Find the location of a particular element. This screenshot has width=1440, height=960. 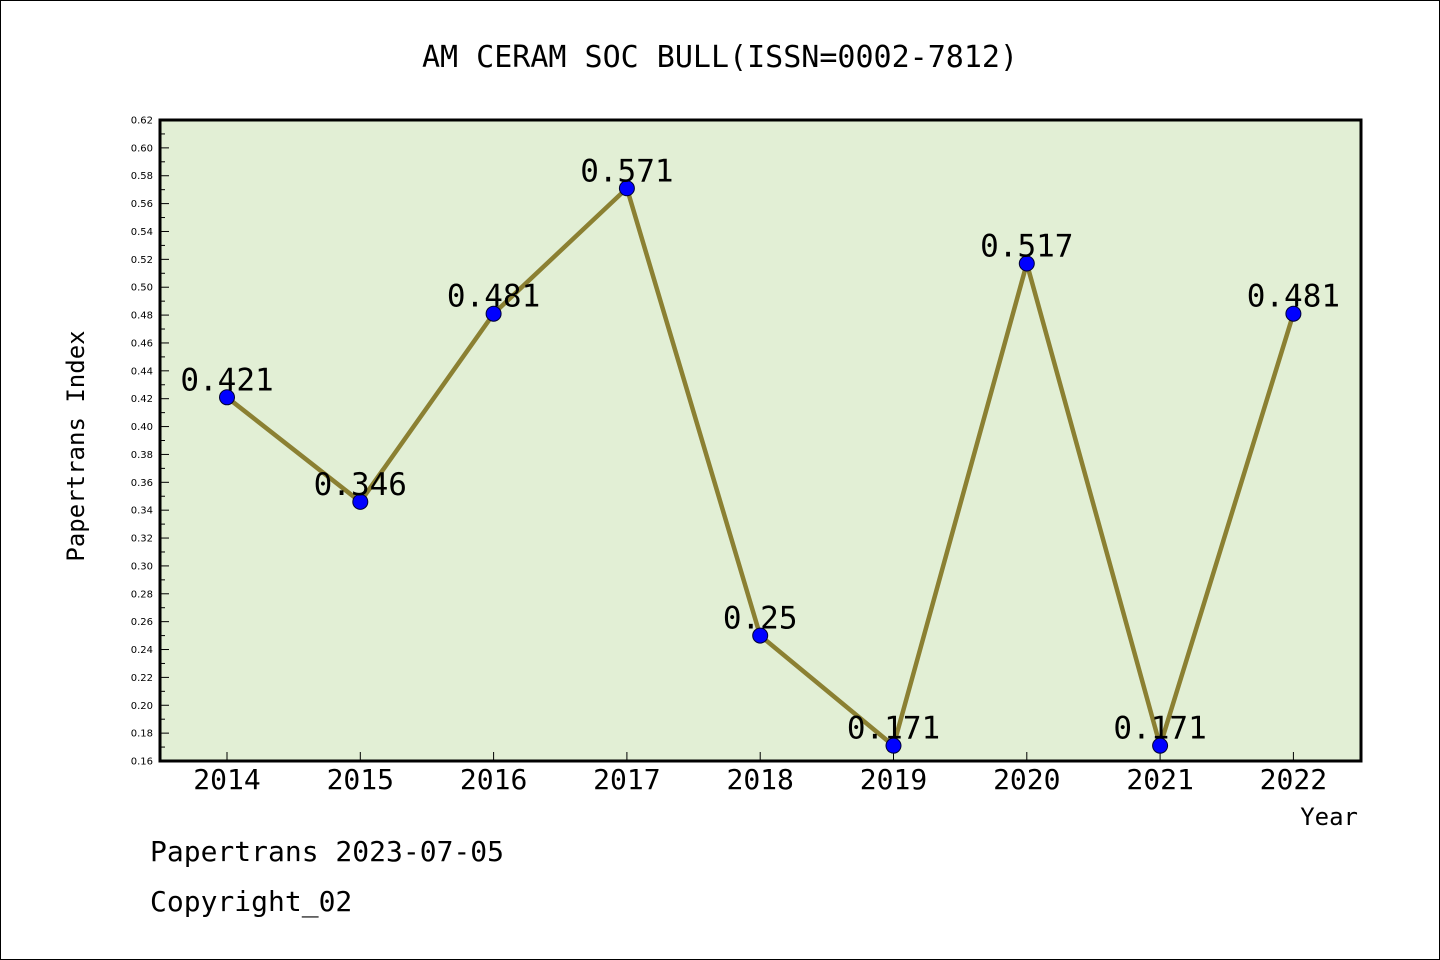

y-tick-label: 0.30 is located at coordinates (142, 566).